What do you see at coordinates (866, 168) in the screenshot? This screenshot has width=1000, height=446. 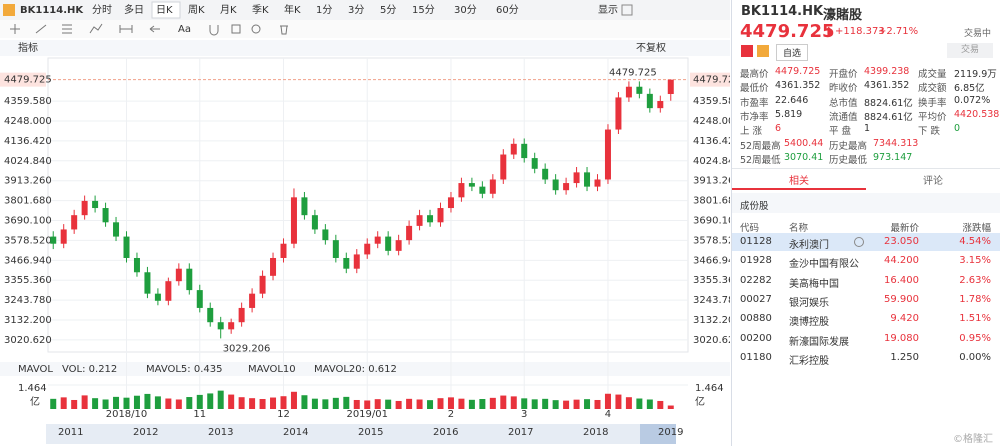 I see `divider` at bounding box center [866, 168].